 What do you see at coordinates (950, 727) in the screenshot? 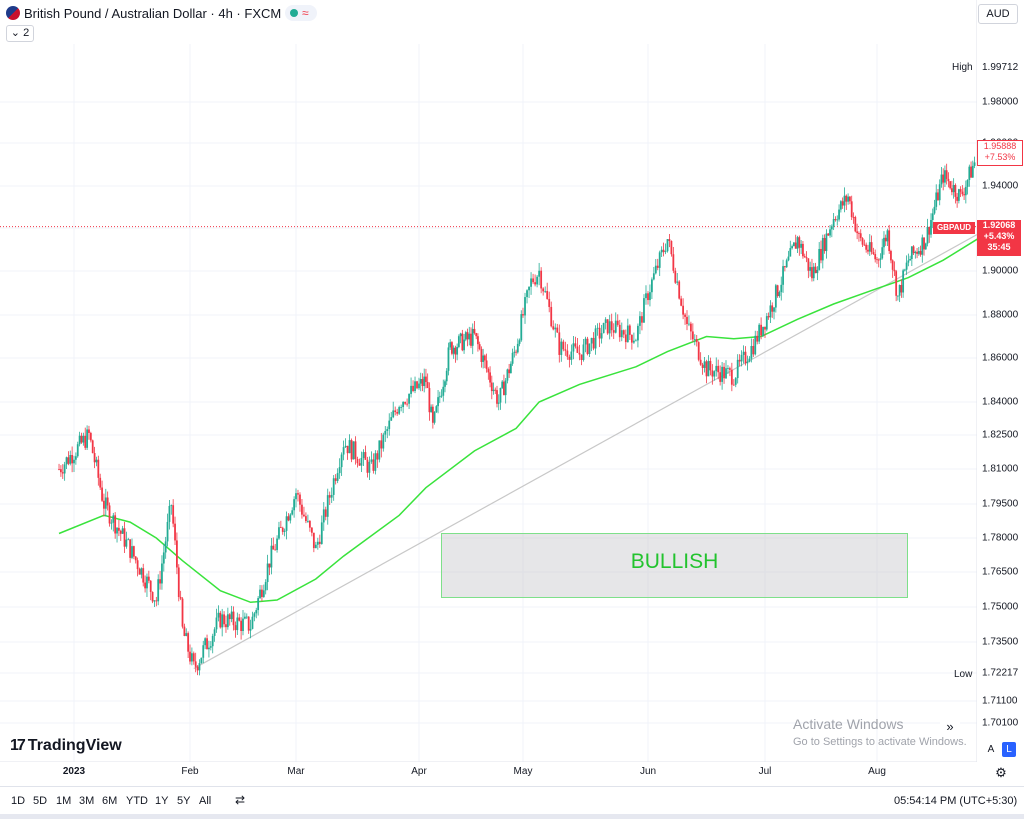
I see `scroll-to-realtime-button: »` at bounding box center [950, 727].